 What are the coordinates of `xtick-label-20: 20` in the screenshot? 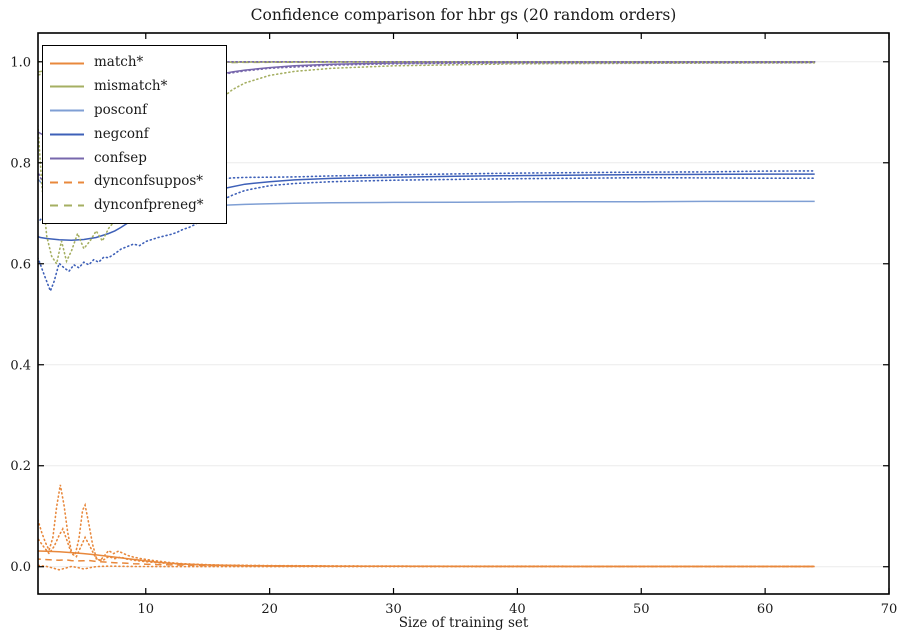 It's located at (269, 609).